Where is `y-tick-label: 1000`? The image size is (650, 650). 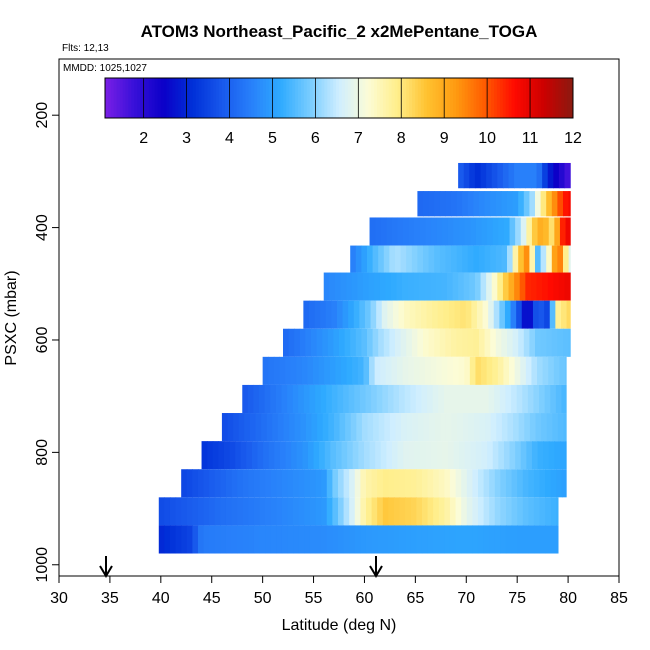 y-tick-label: 1000 is located at coordinates (42, 565).